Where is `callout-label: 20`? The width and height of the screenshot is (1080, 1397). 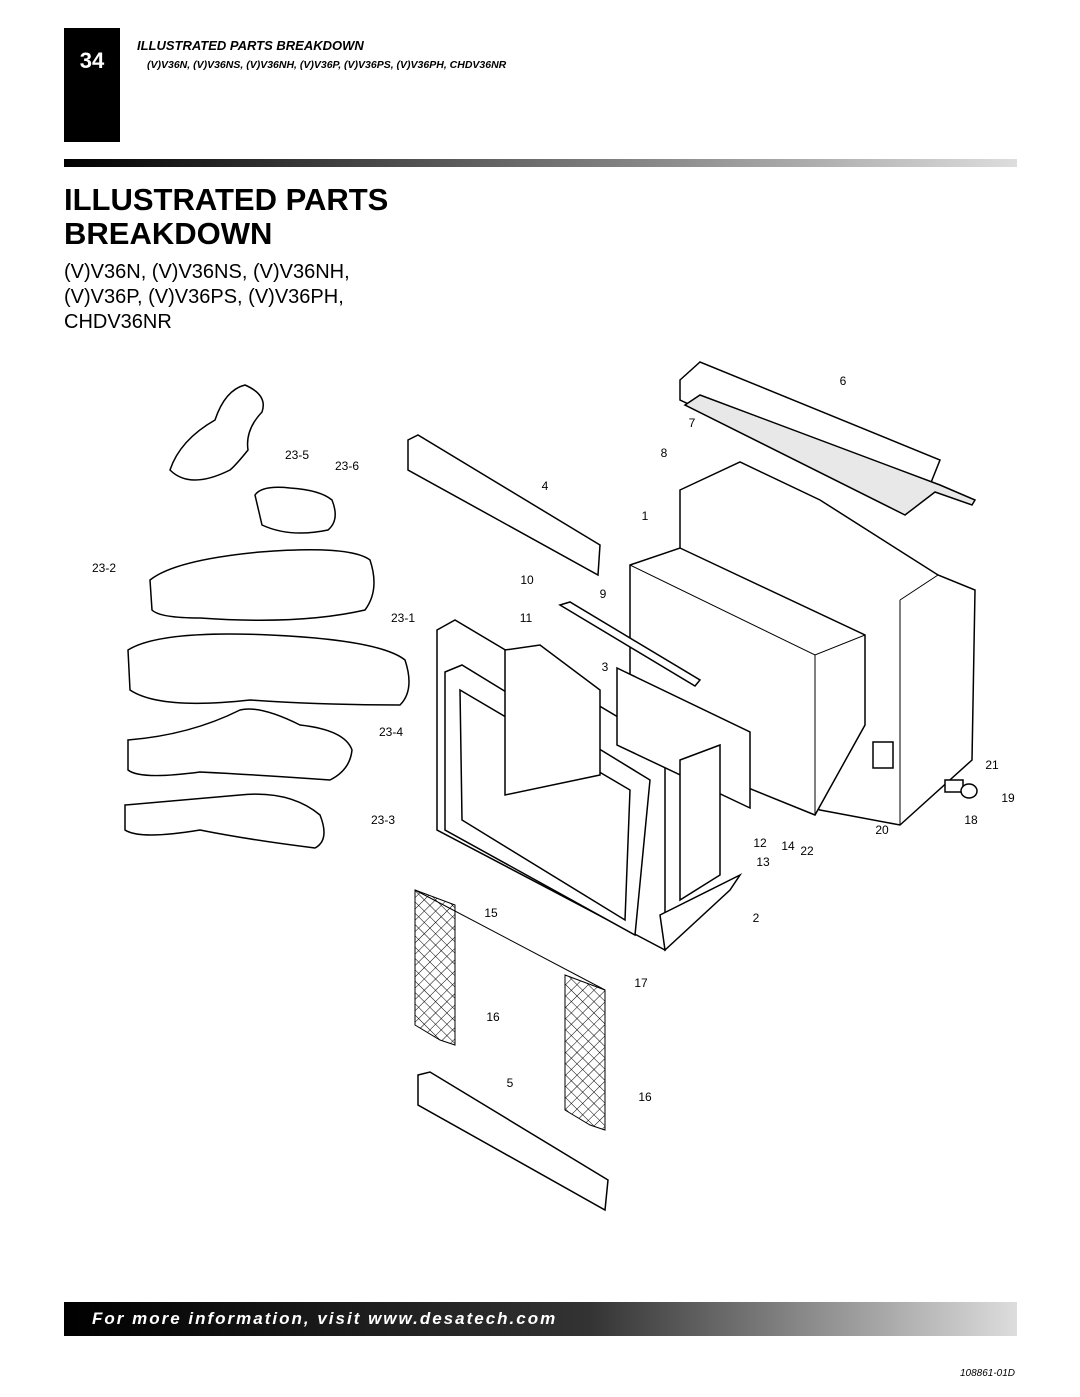
callout-label: 20 is located at coordinates (882, 830).